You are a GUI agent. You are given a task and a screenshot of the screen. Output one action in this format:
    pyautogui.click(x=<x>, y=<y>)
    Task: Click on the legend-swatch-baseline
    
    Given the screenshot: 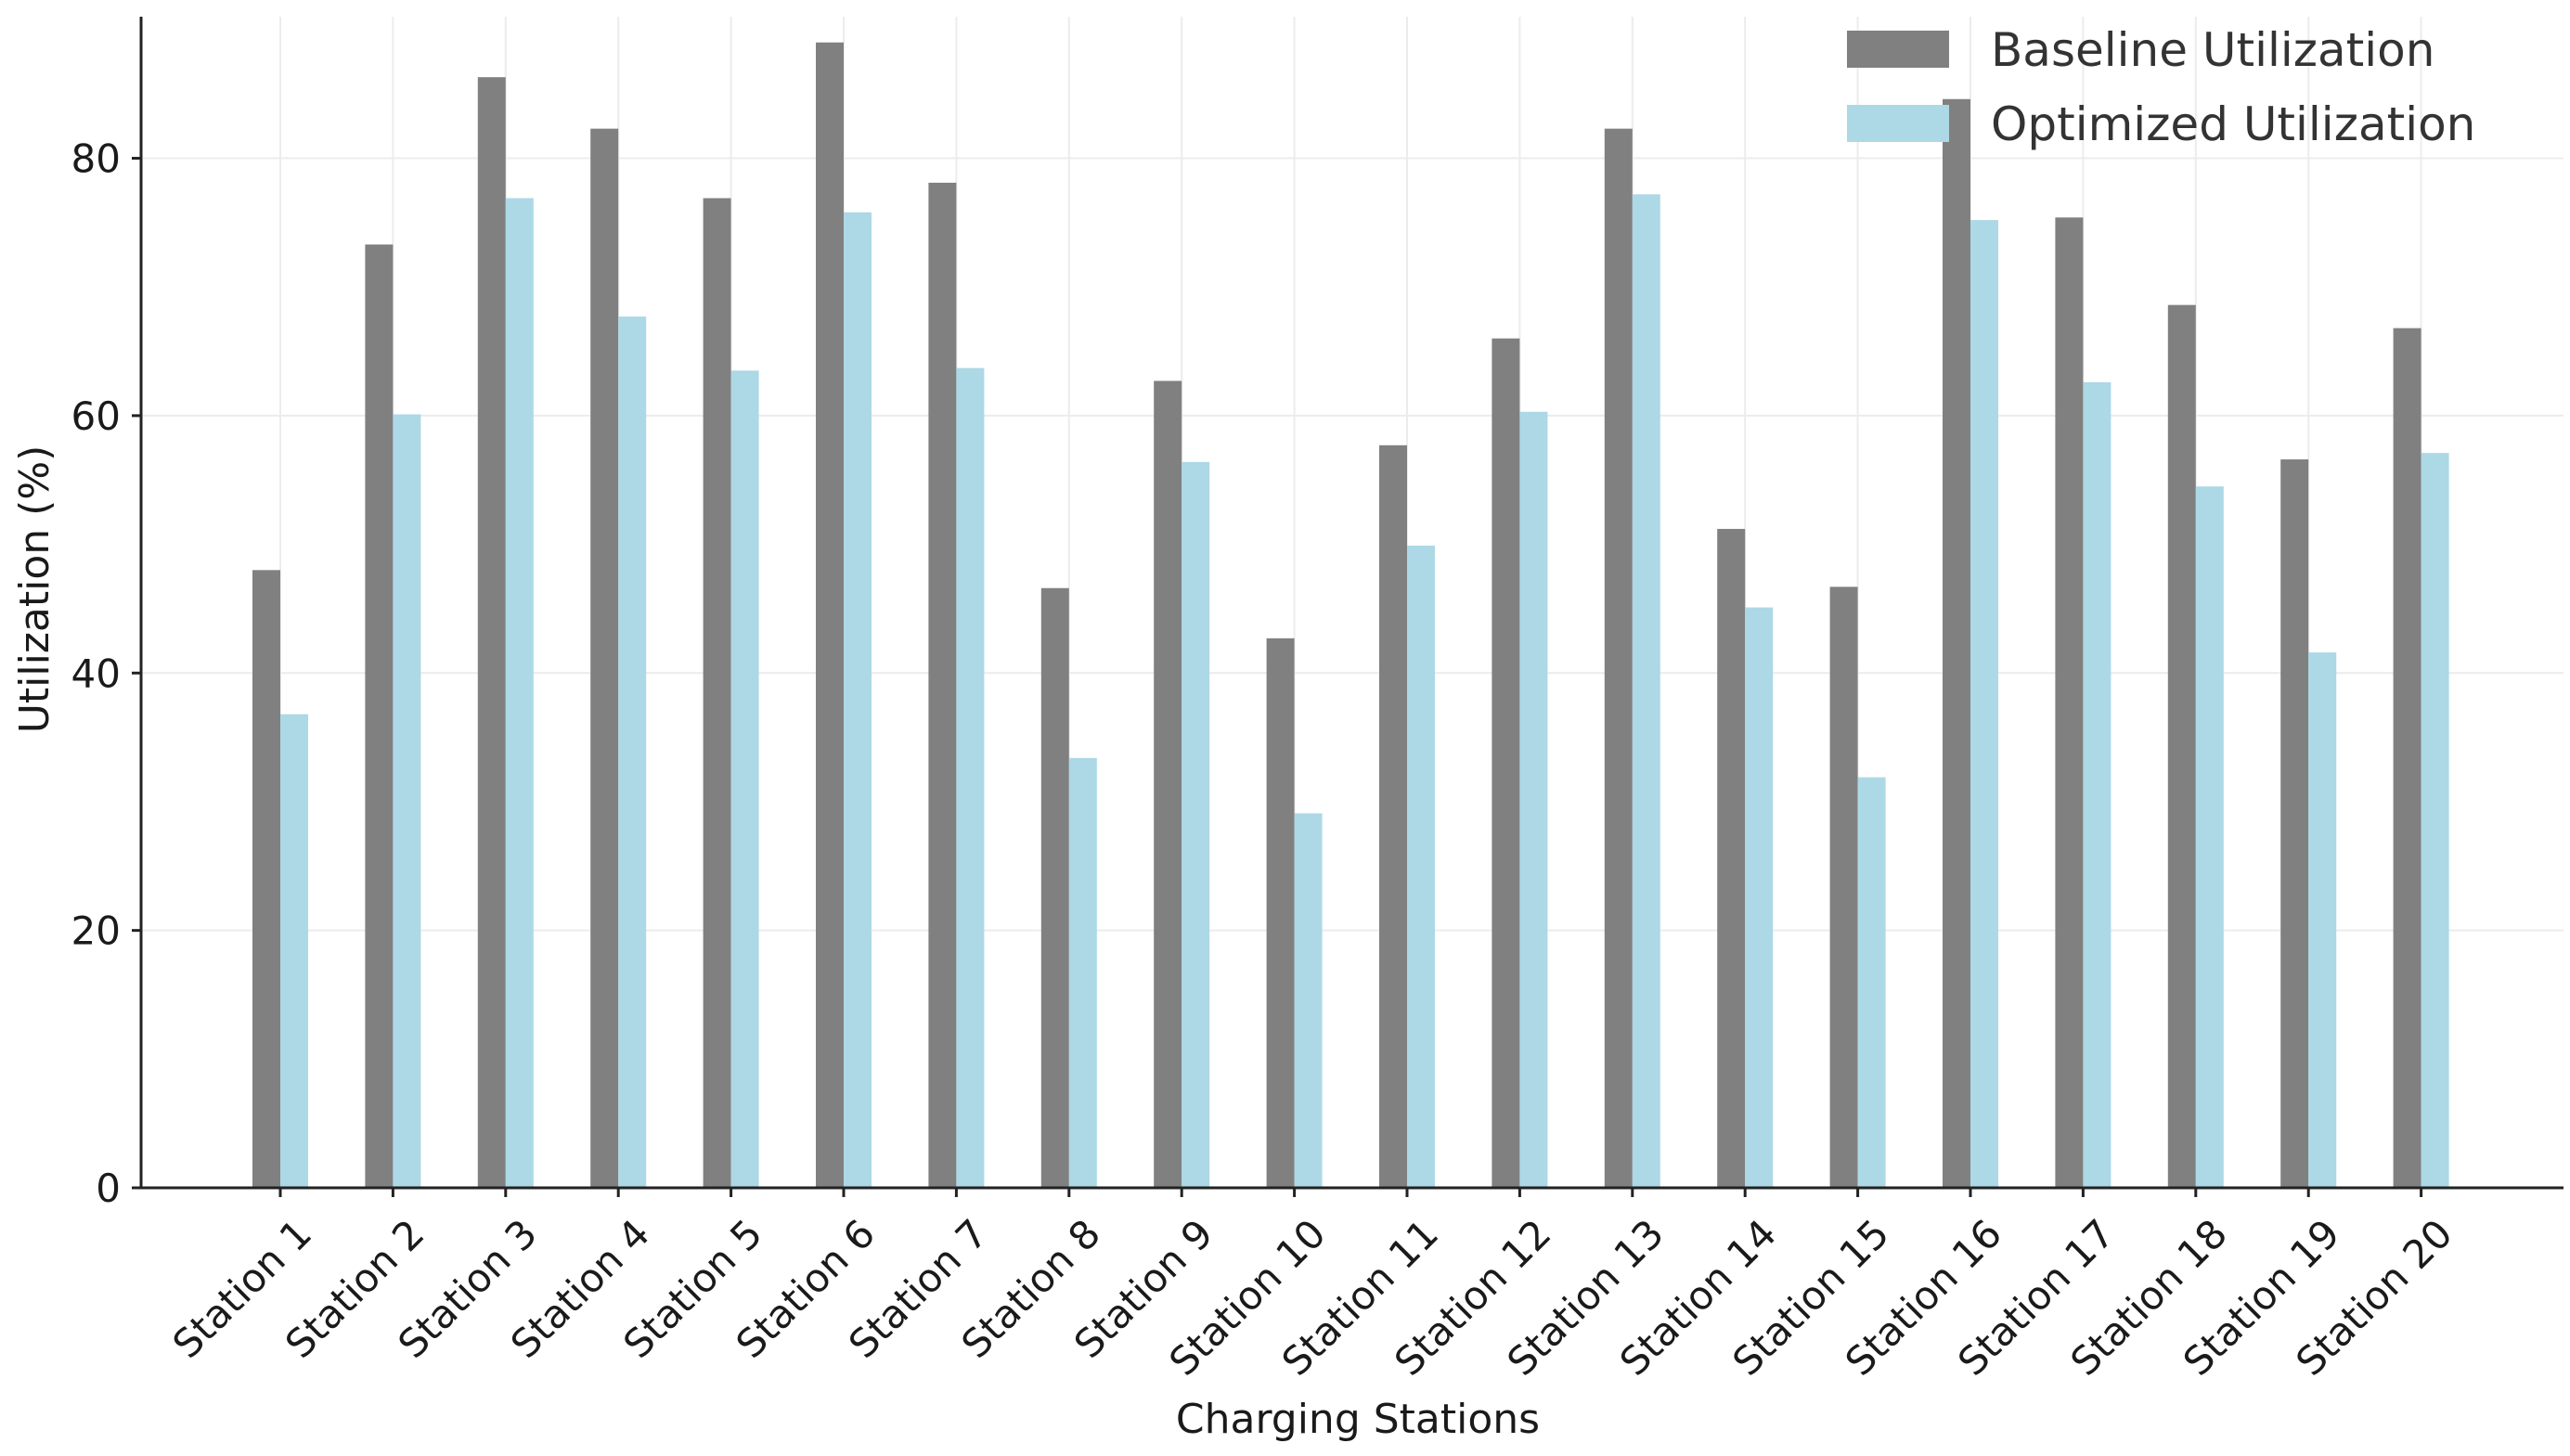 What is the action you would take?
    pyautogui.click(x=1898, y=49)
    